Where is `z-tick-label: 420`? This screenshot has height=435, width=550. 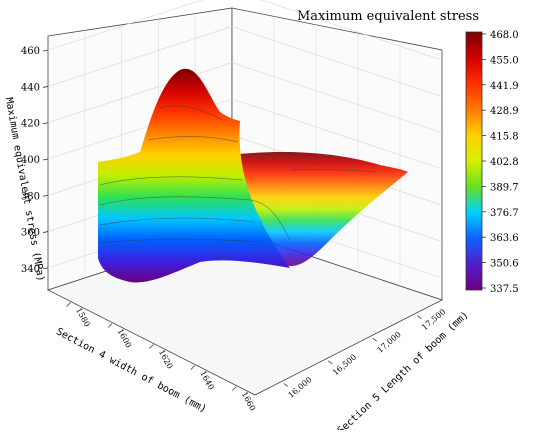
z-tick-label: 420 is located at coordinates (30, 124).